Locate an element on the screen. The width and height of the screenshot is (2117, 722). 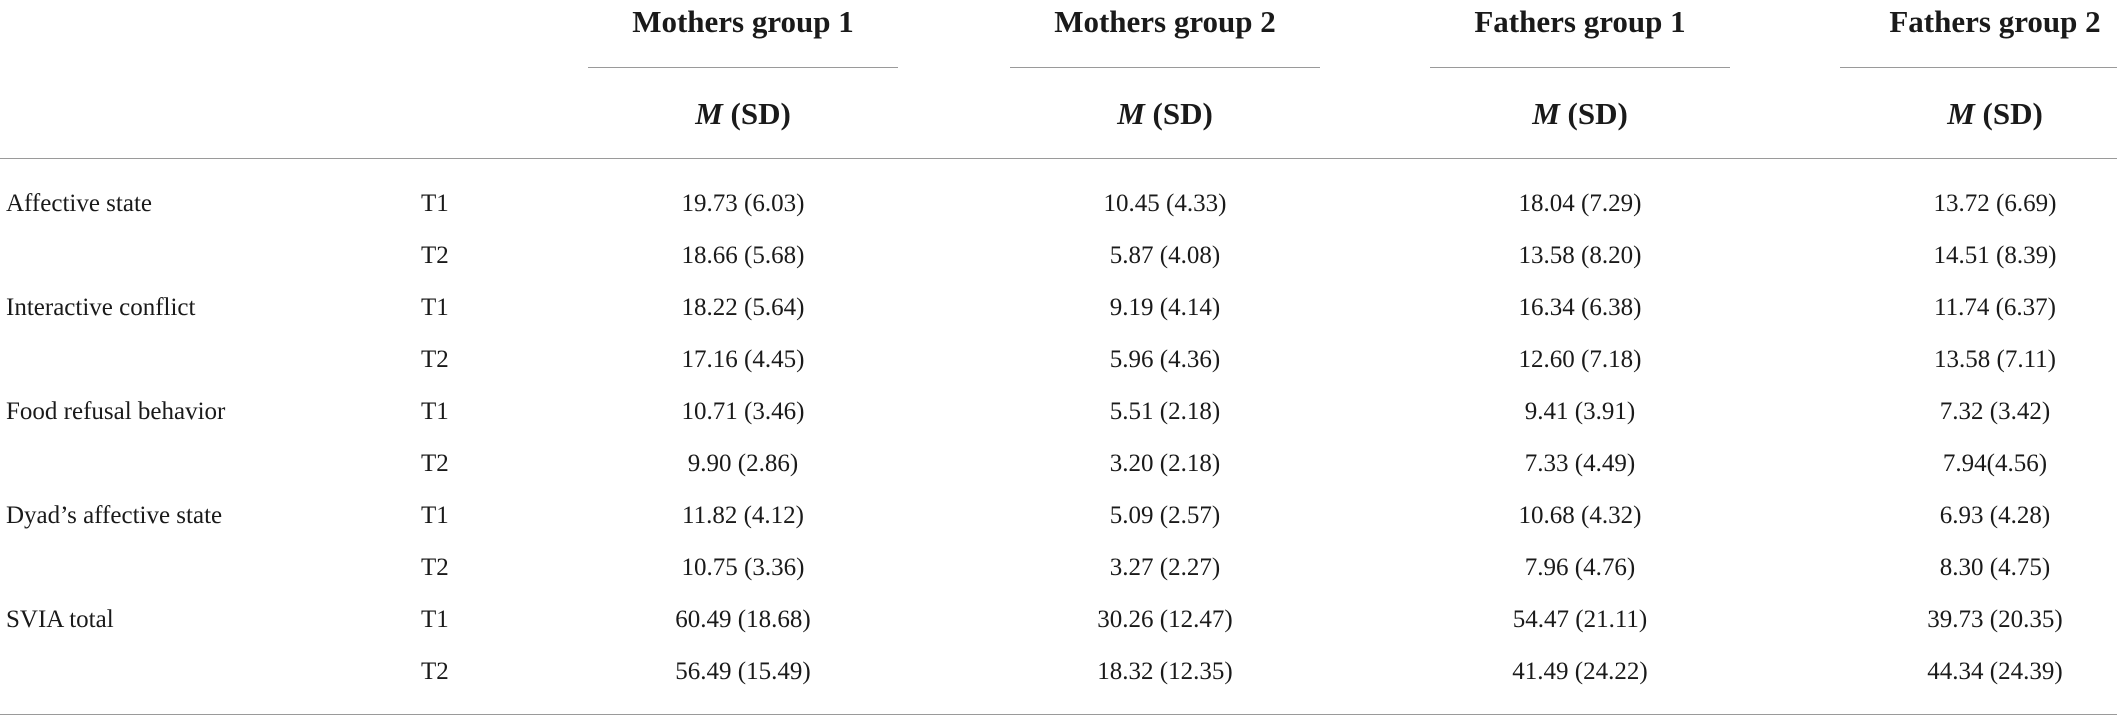
value-cell: 44.34 (24.39) is located at coordinates (1995, 671).